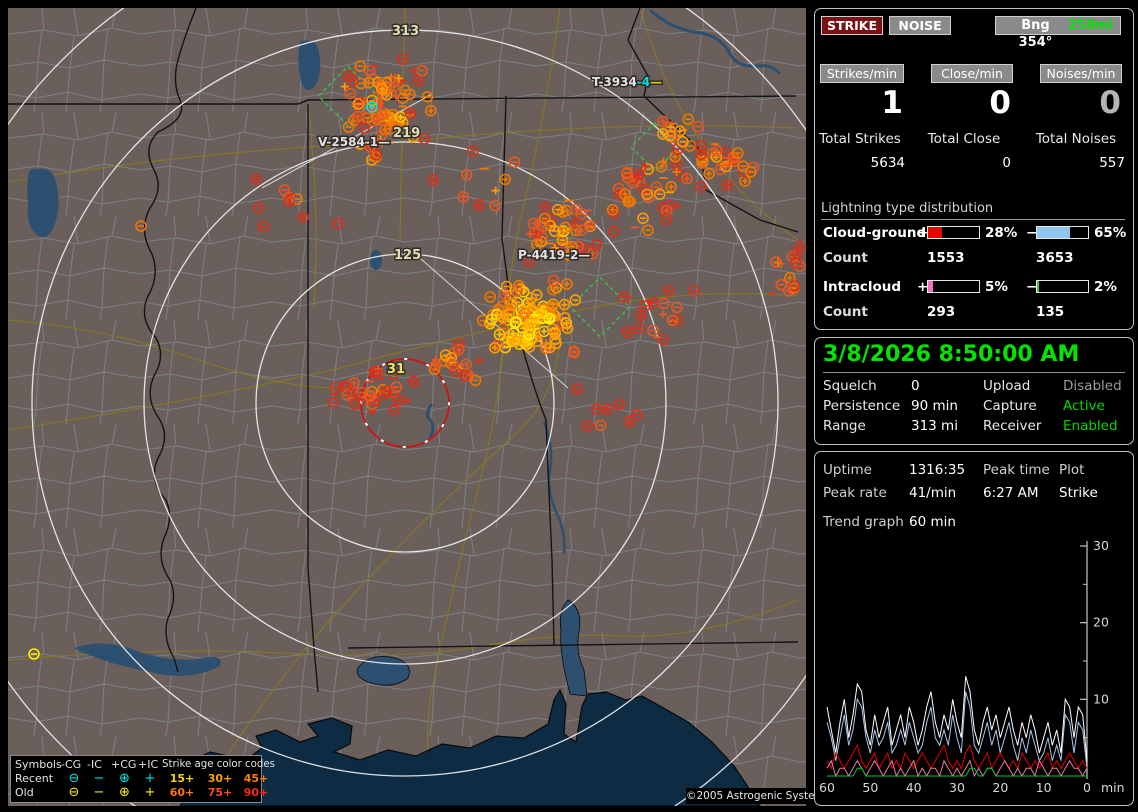  What do you see at coordinates (855, 493) in the screenshot?
I see `peak-rate-label: Peak rate` at bounding box center [855, 493].